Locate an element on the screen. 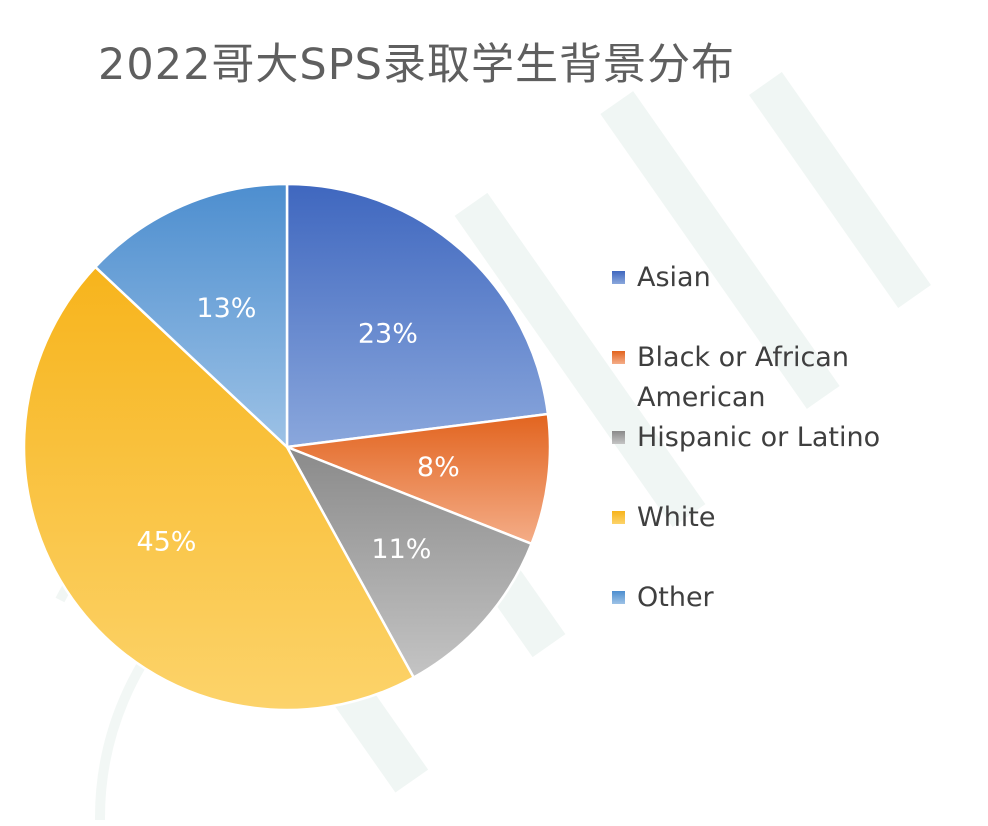  data-label-black-or-african-american: 8% is located at coordinates (438, 467).